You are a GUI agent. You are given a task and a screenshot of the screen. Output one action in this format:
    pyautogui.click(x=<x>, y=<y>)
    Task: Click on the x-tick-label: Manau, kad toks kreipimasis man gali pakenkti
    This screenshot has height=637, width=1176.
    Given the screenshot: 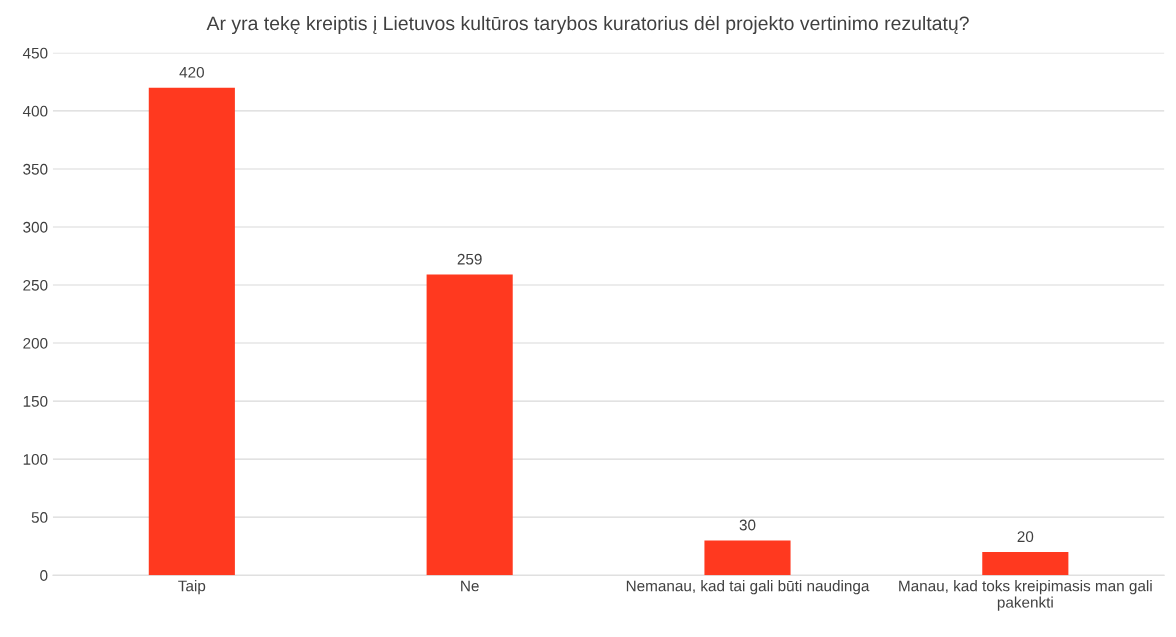 What is the action you would take?
    pyautogui.click(x=1025, y=595)
    